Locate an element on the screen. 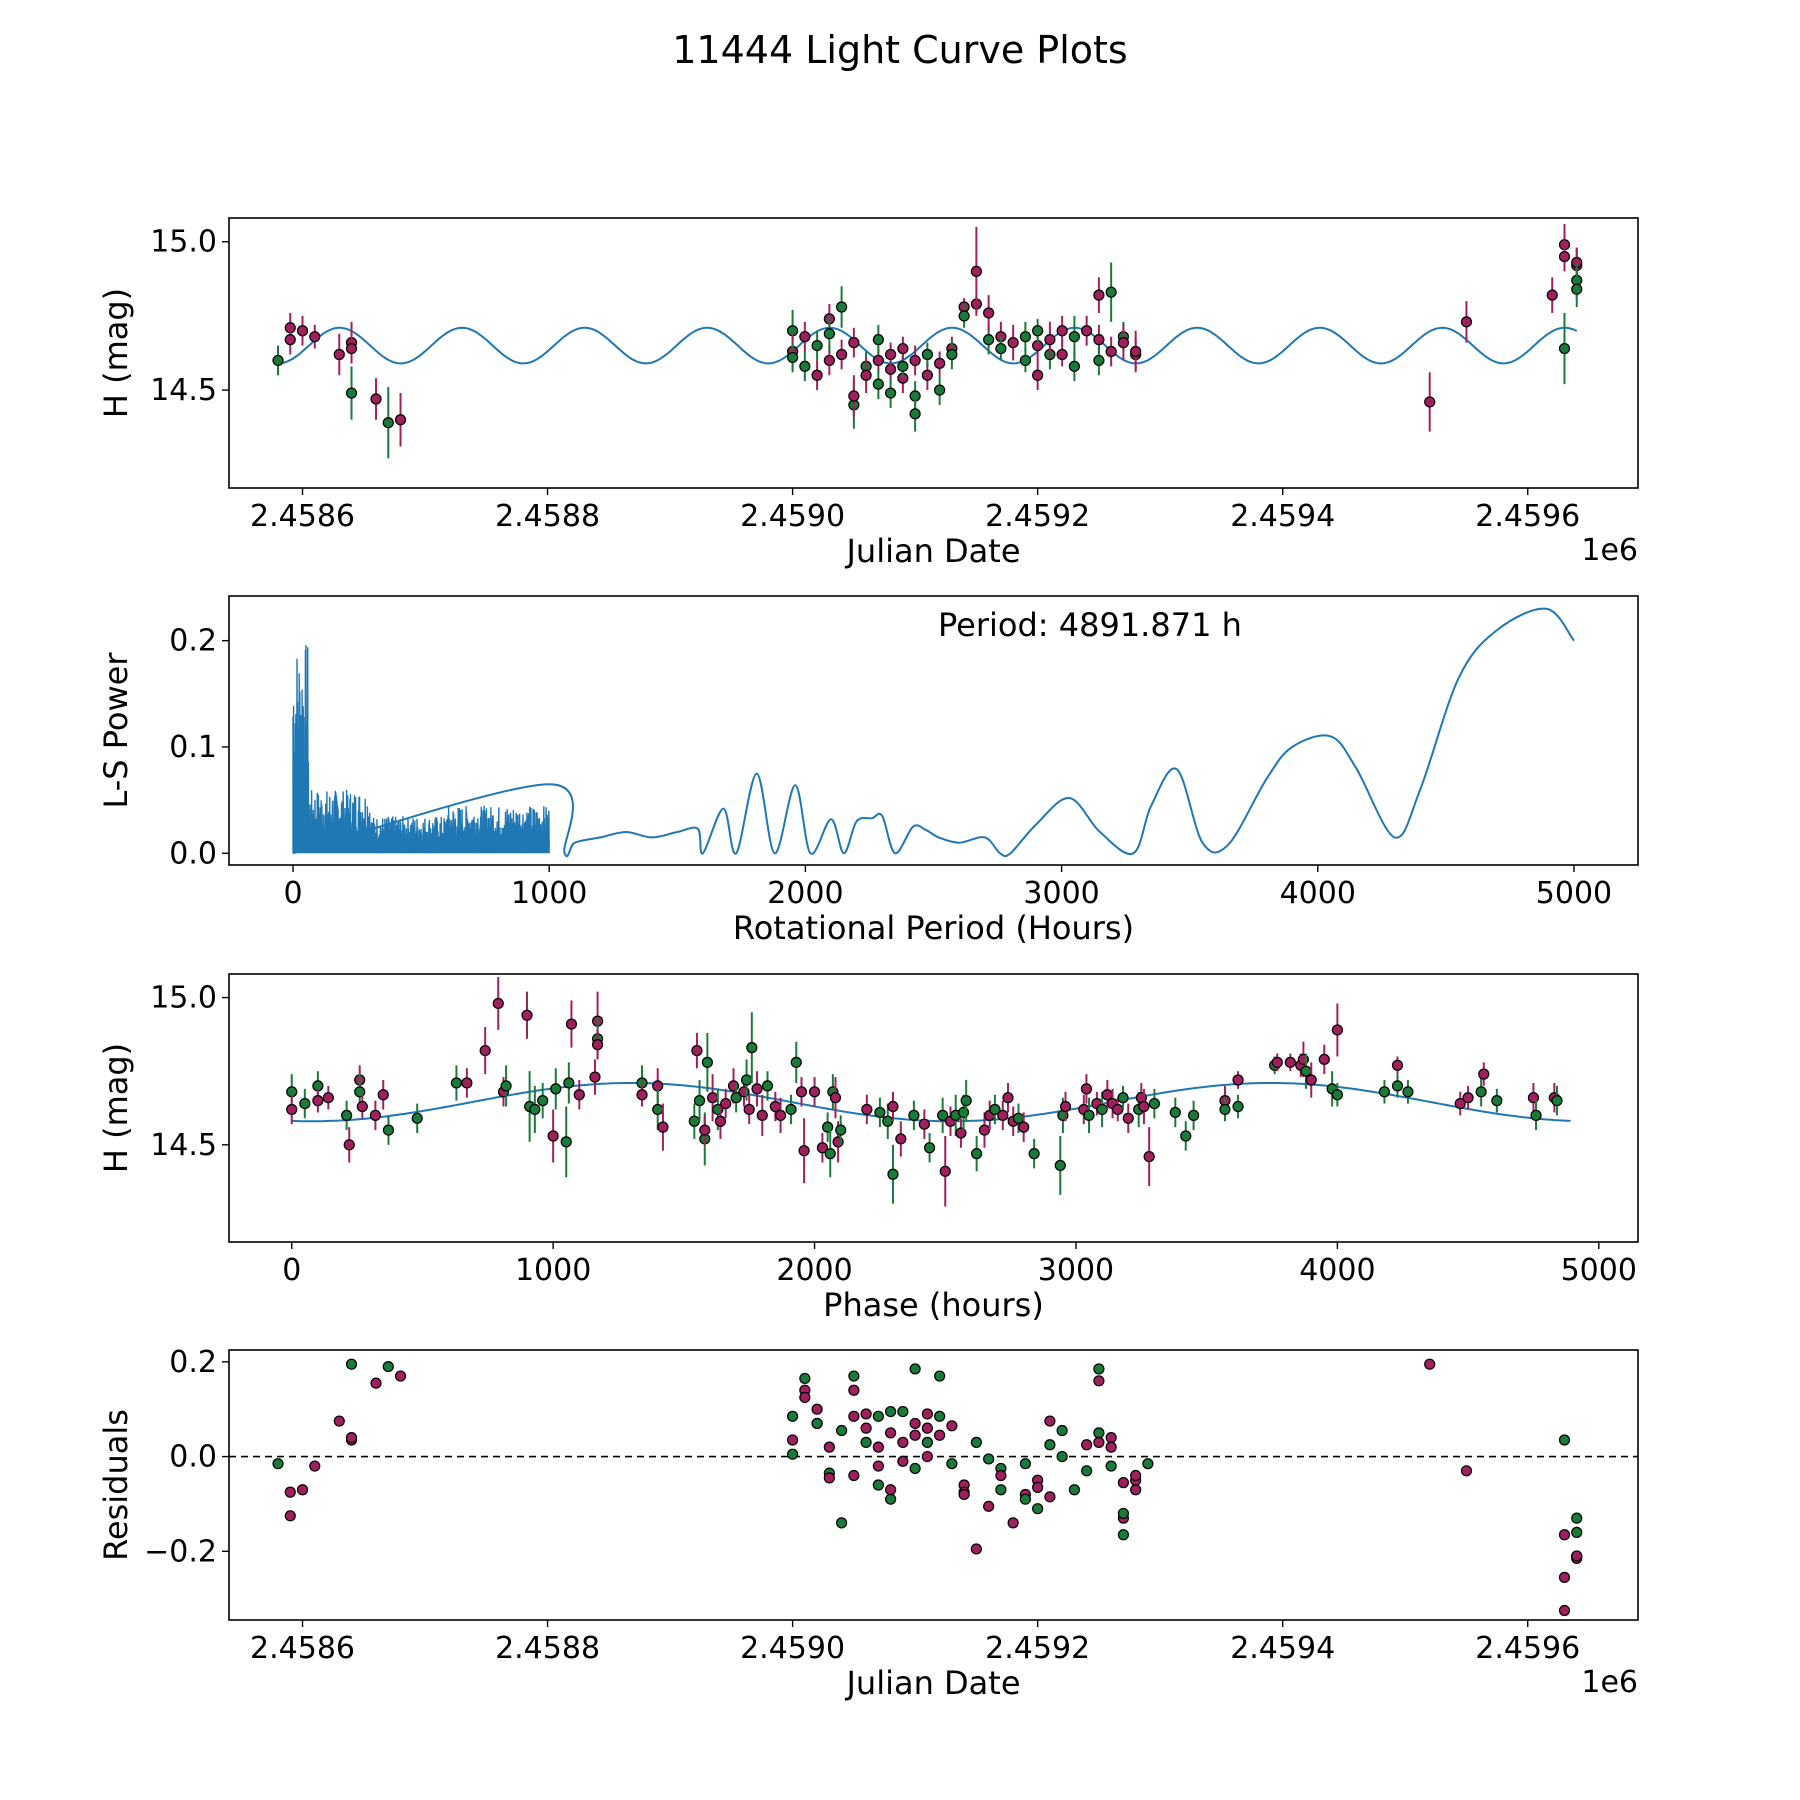 This screenshot has width=1800, height=1800. x-tick-label: 0 is located at coordinates (291, 1270).